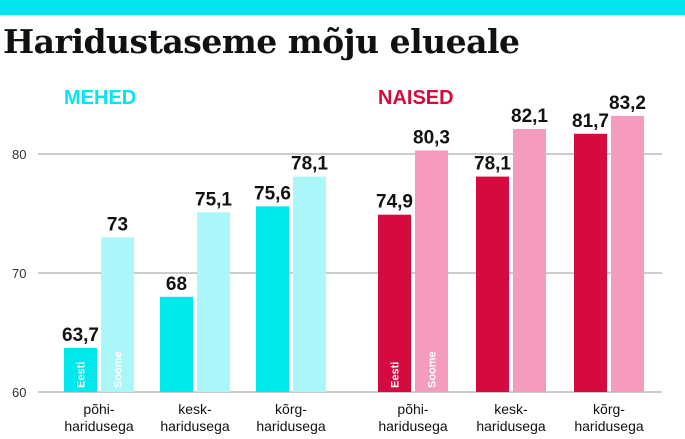 This screenshot has height=439, width=685. I want to click on category-label-naised-1: kesk-haridusega, so click(510, 417).